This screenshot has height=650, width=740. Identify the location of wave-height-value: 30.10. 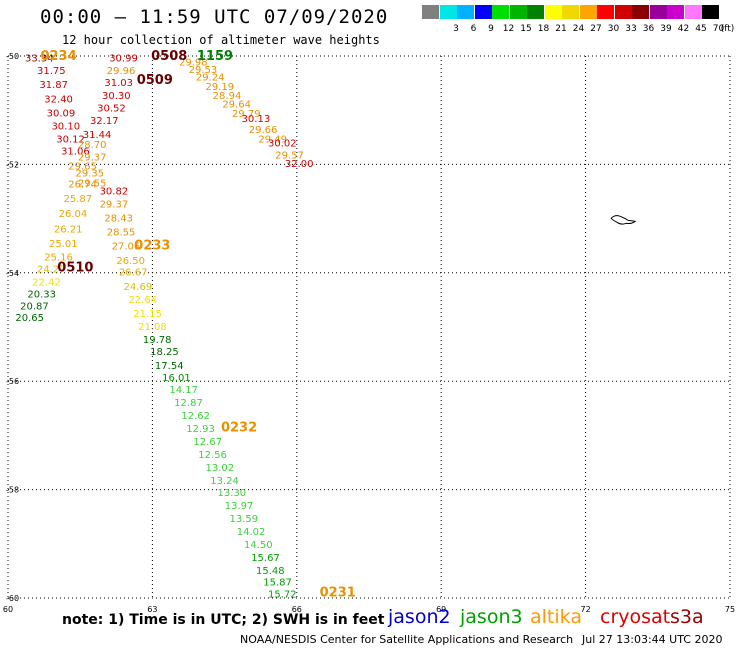
(65, 126).